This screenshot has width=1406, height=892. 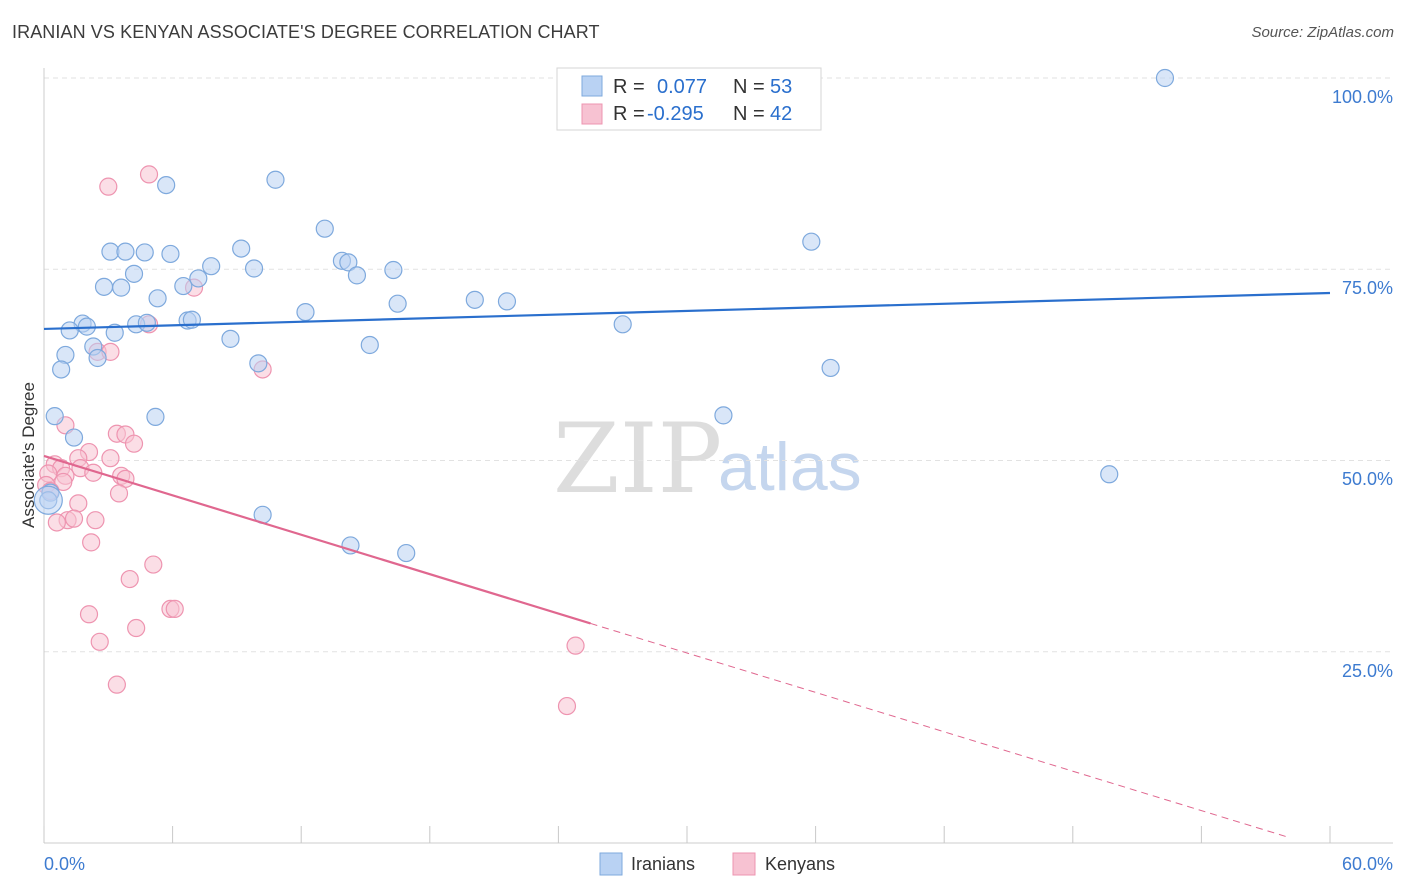 I want to click on legend-label-kenyans: Kenyans, so click(x=800, y=864).